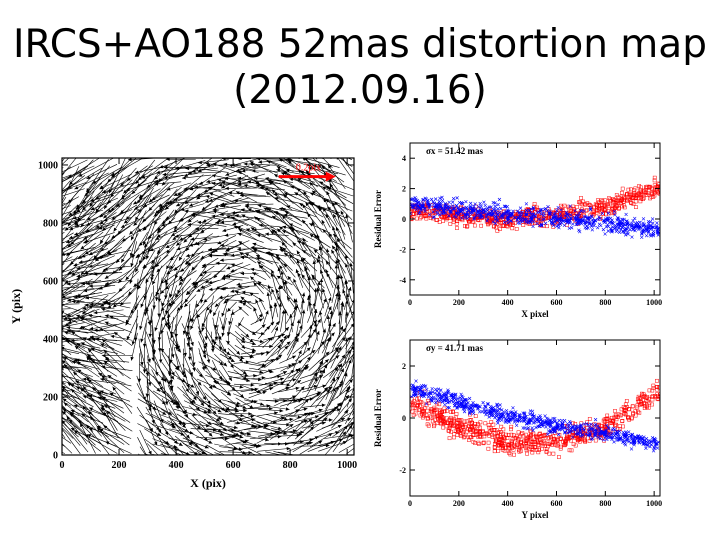 The image size is (720, 540). Describe the element at coordinates (50, 223) in the screenshot. I see `y-tick-label: 800` at that location.